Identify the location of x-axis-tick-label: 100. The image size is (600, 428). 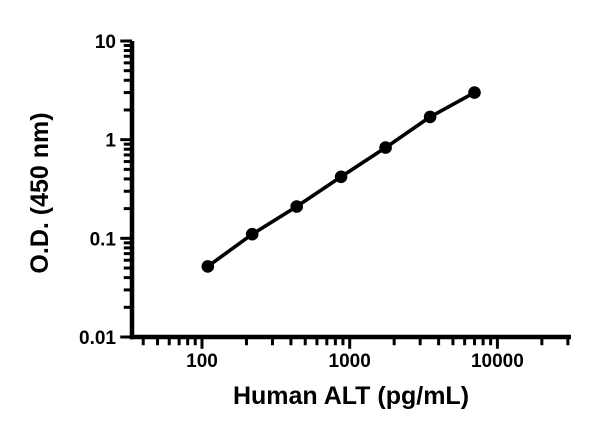
(202, 361).